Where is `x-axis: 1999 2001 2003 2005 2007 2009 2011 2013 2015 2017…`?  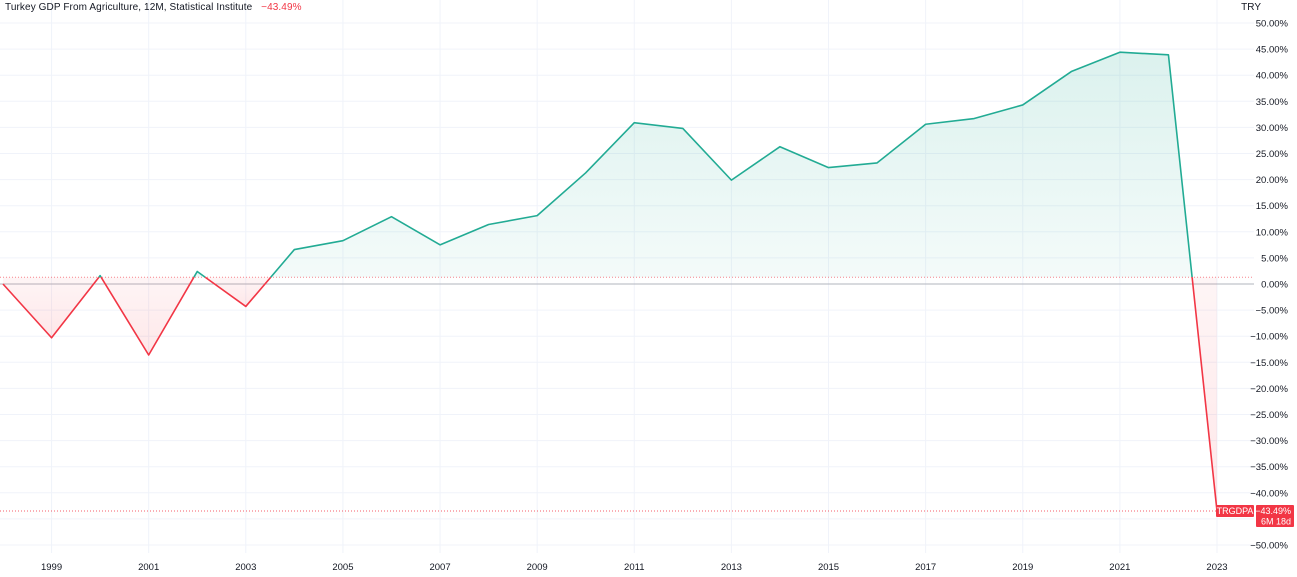 x-axis: 1999 2001 2003 2005 2007 2009 2011 2013 2015 2017… is located at coordinates (634, 567).